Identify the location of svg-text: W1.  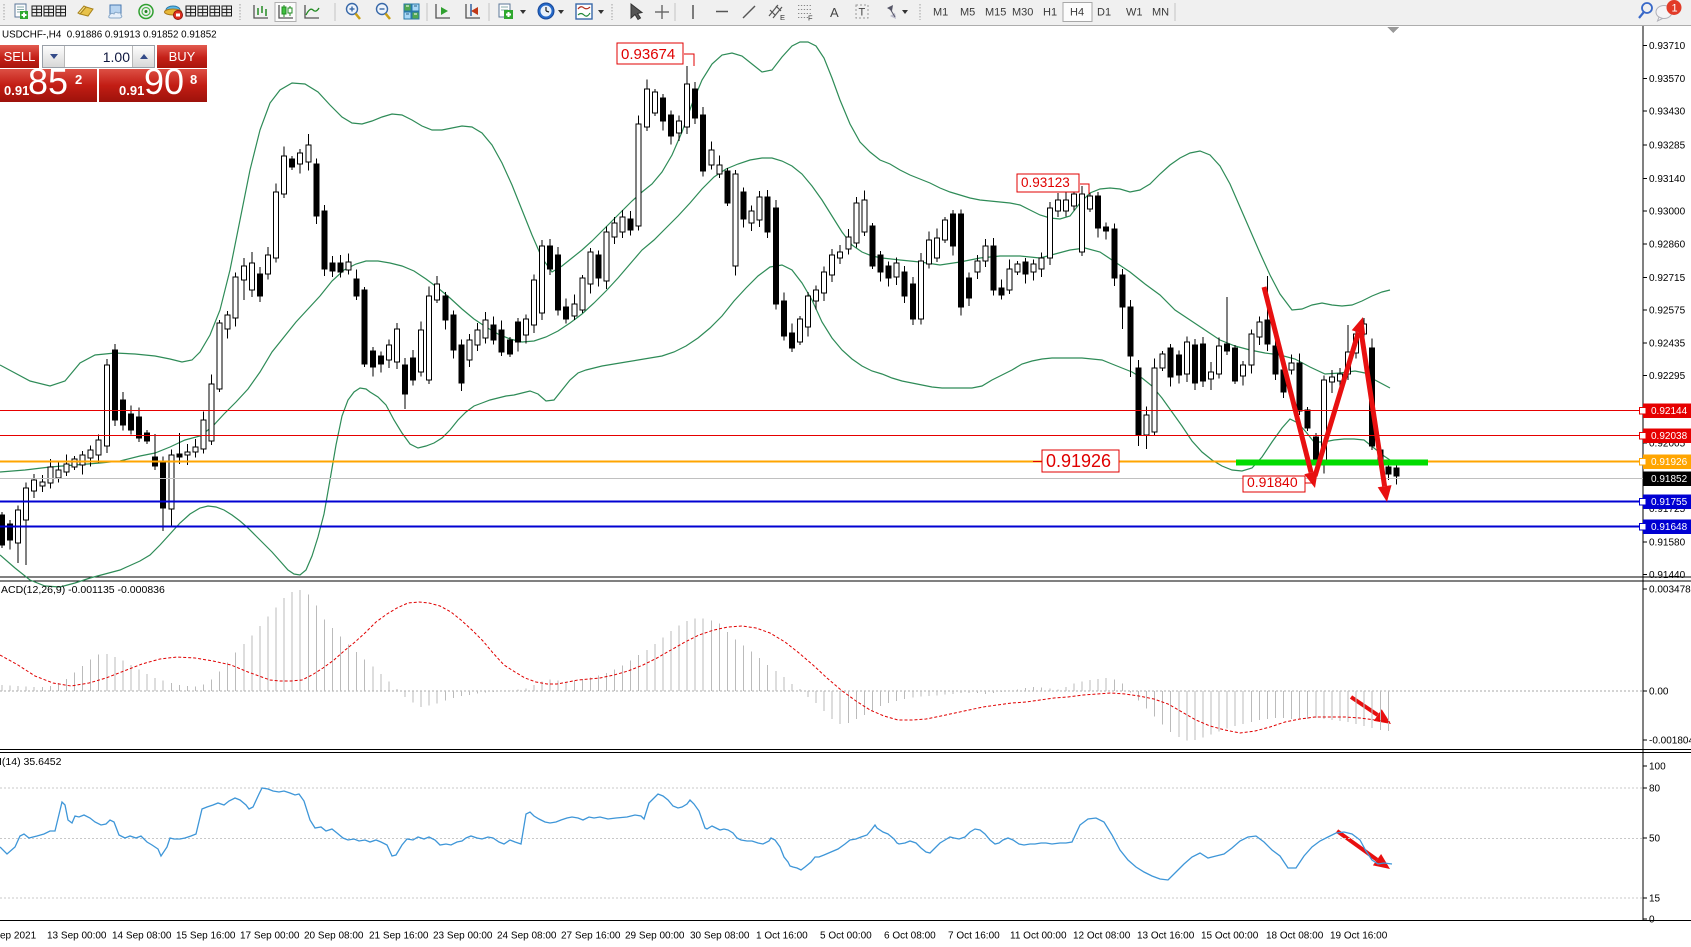
(1134, 13).